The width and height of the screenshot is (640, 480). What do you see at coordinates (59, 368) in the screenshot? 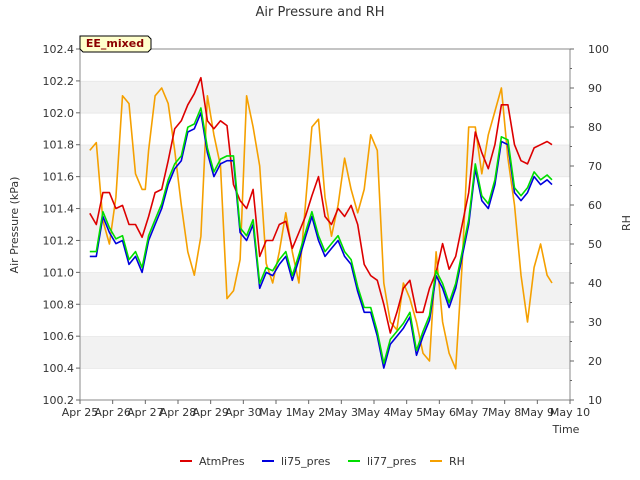
I see `y-left-tick-label: 100.4` at bounding box center [59, 368].